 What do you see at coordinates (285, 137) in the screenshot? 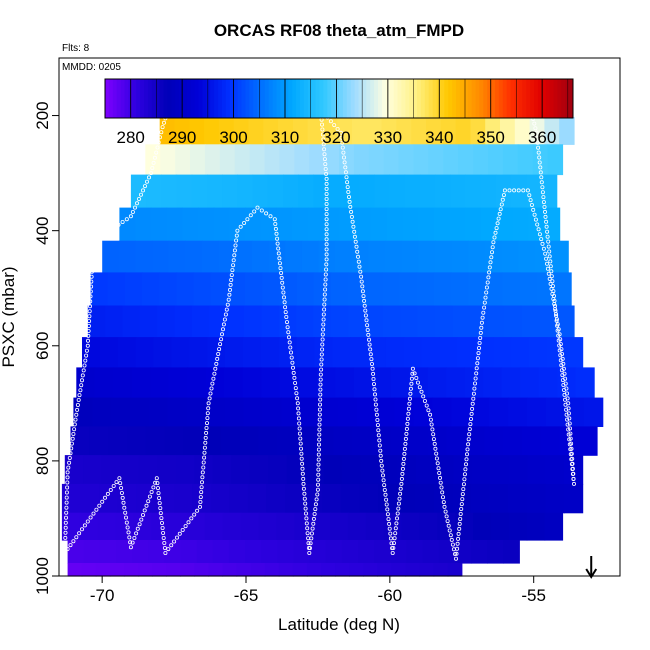
I see `colorbar-tick-label: 310` at bounding box center [285, 137].